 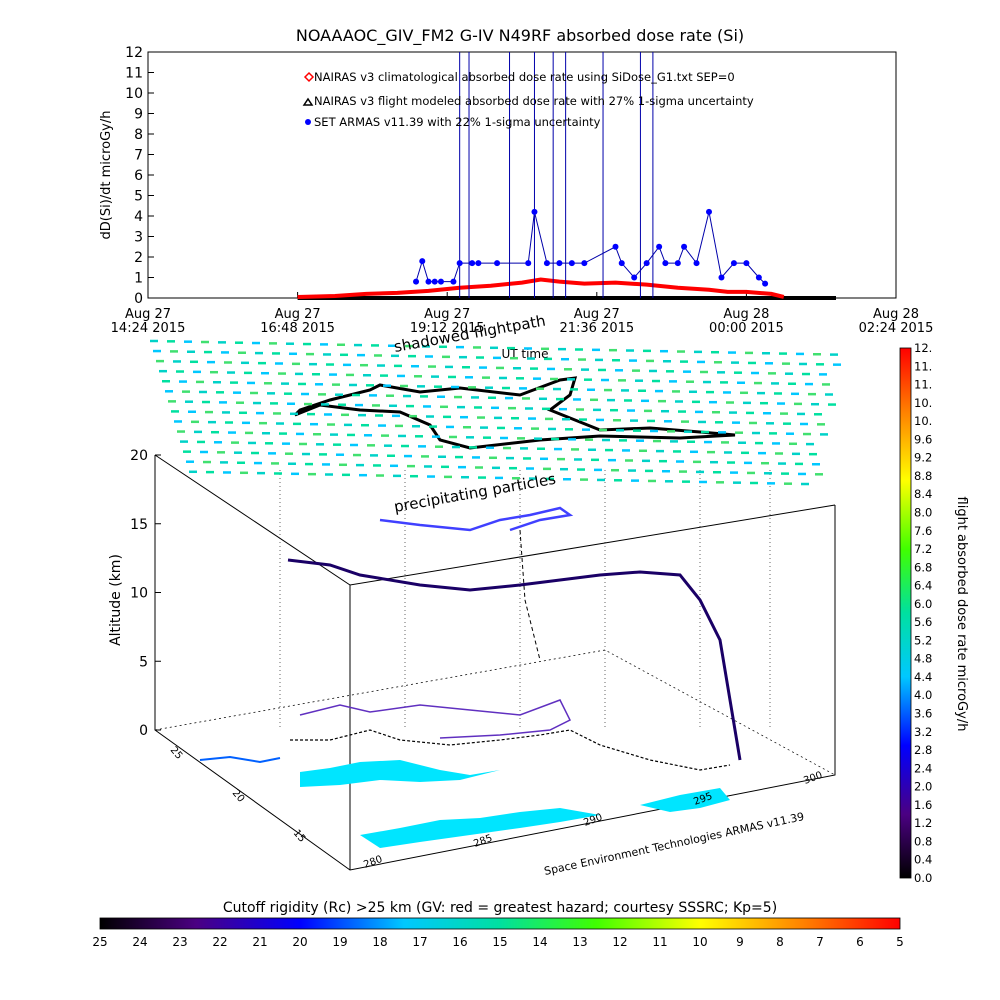 What do you see at coordinates (138, 299) in the screenshot?
I see `y-tick-label: 0` at bounding box center [138, 299].